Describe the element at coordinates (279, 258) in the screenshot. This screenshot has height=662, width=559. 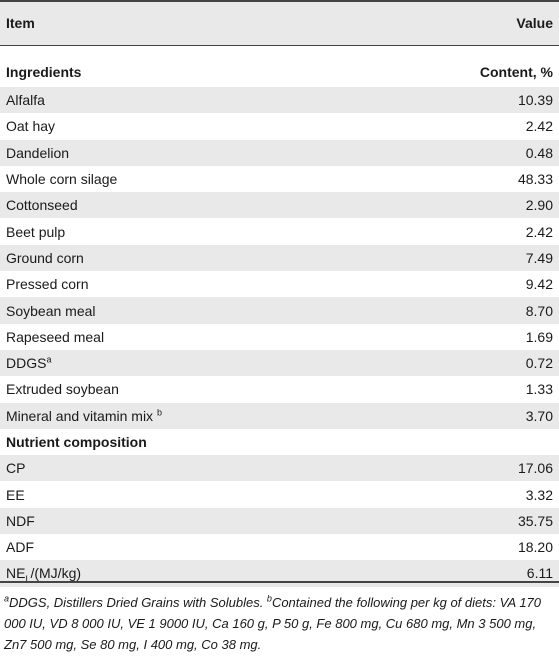
I see `table-row: Ground corn 7.49` at that location.